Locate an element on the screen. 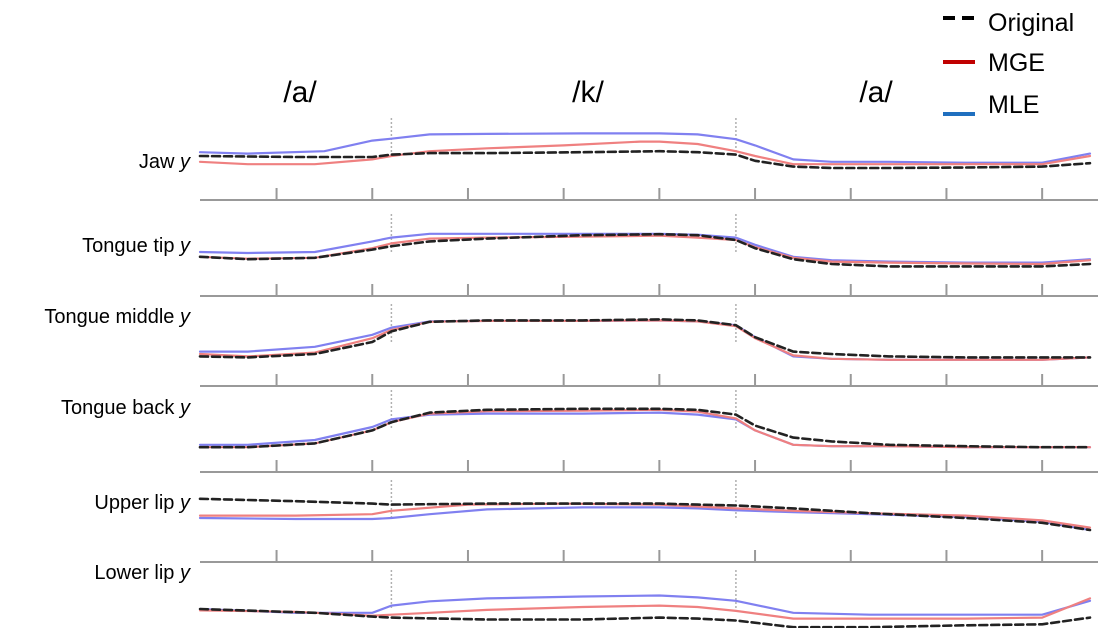 This screenshot has height=628, width=1101. row-label-name: Upper lip is located at coordinates (137, 503).